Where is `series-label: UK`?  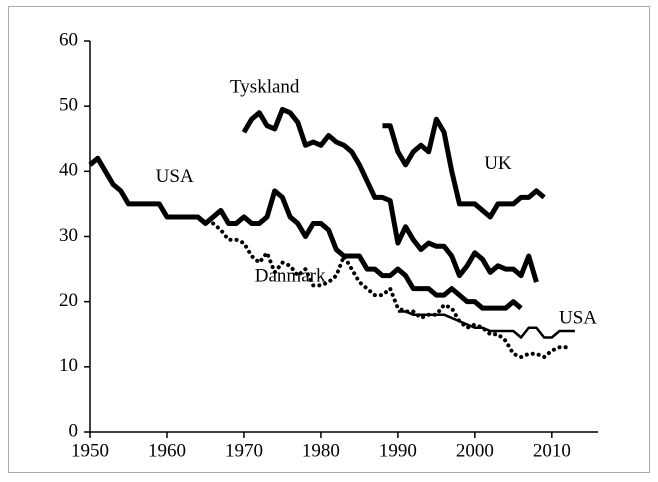
series-label: UK is located at coordinates (498, 163).